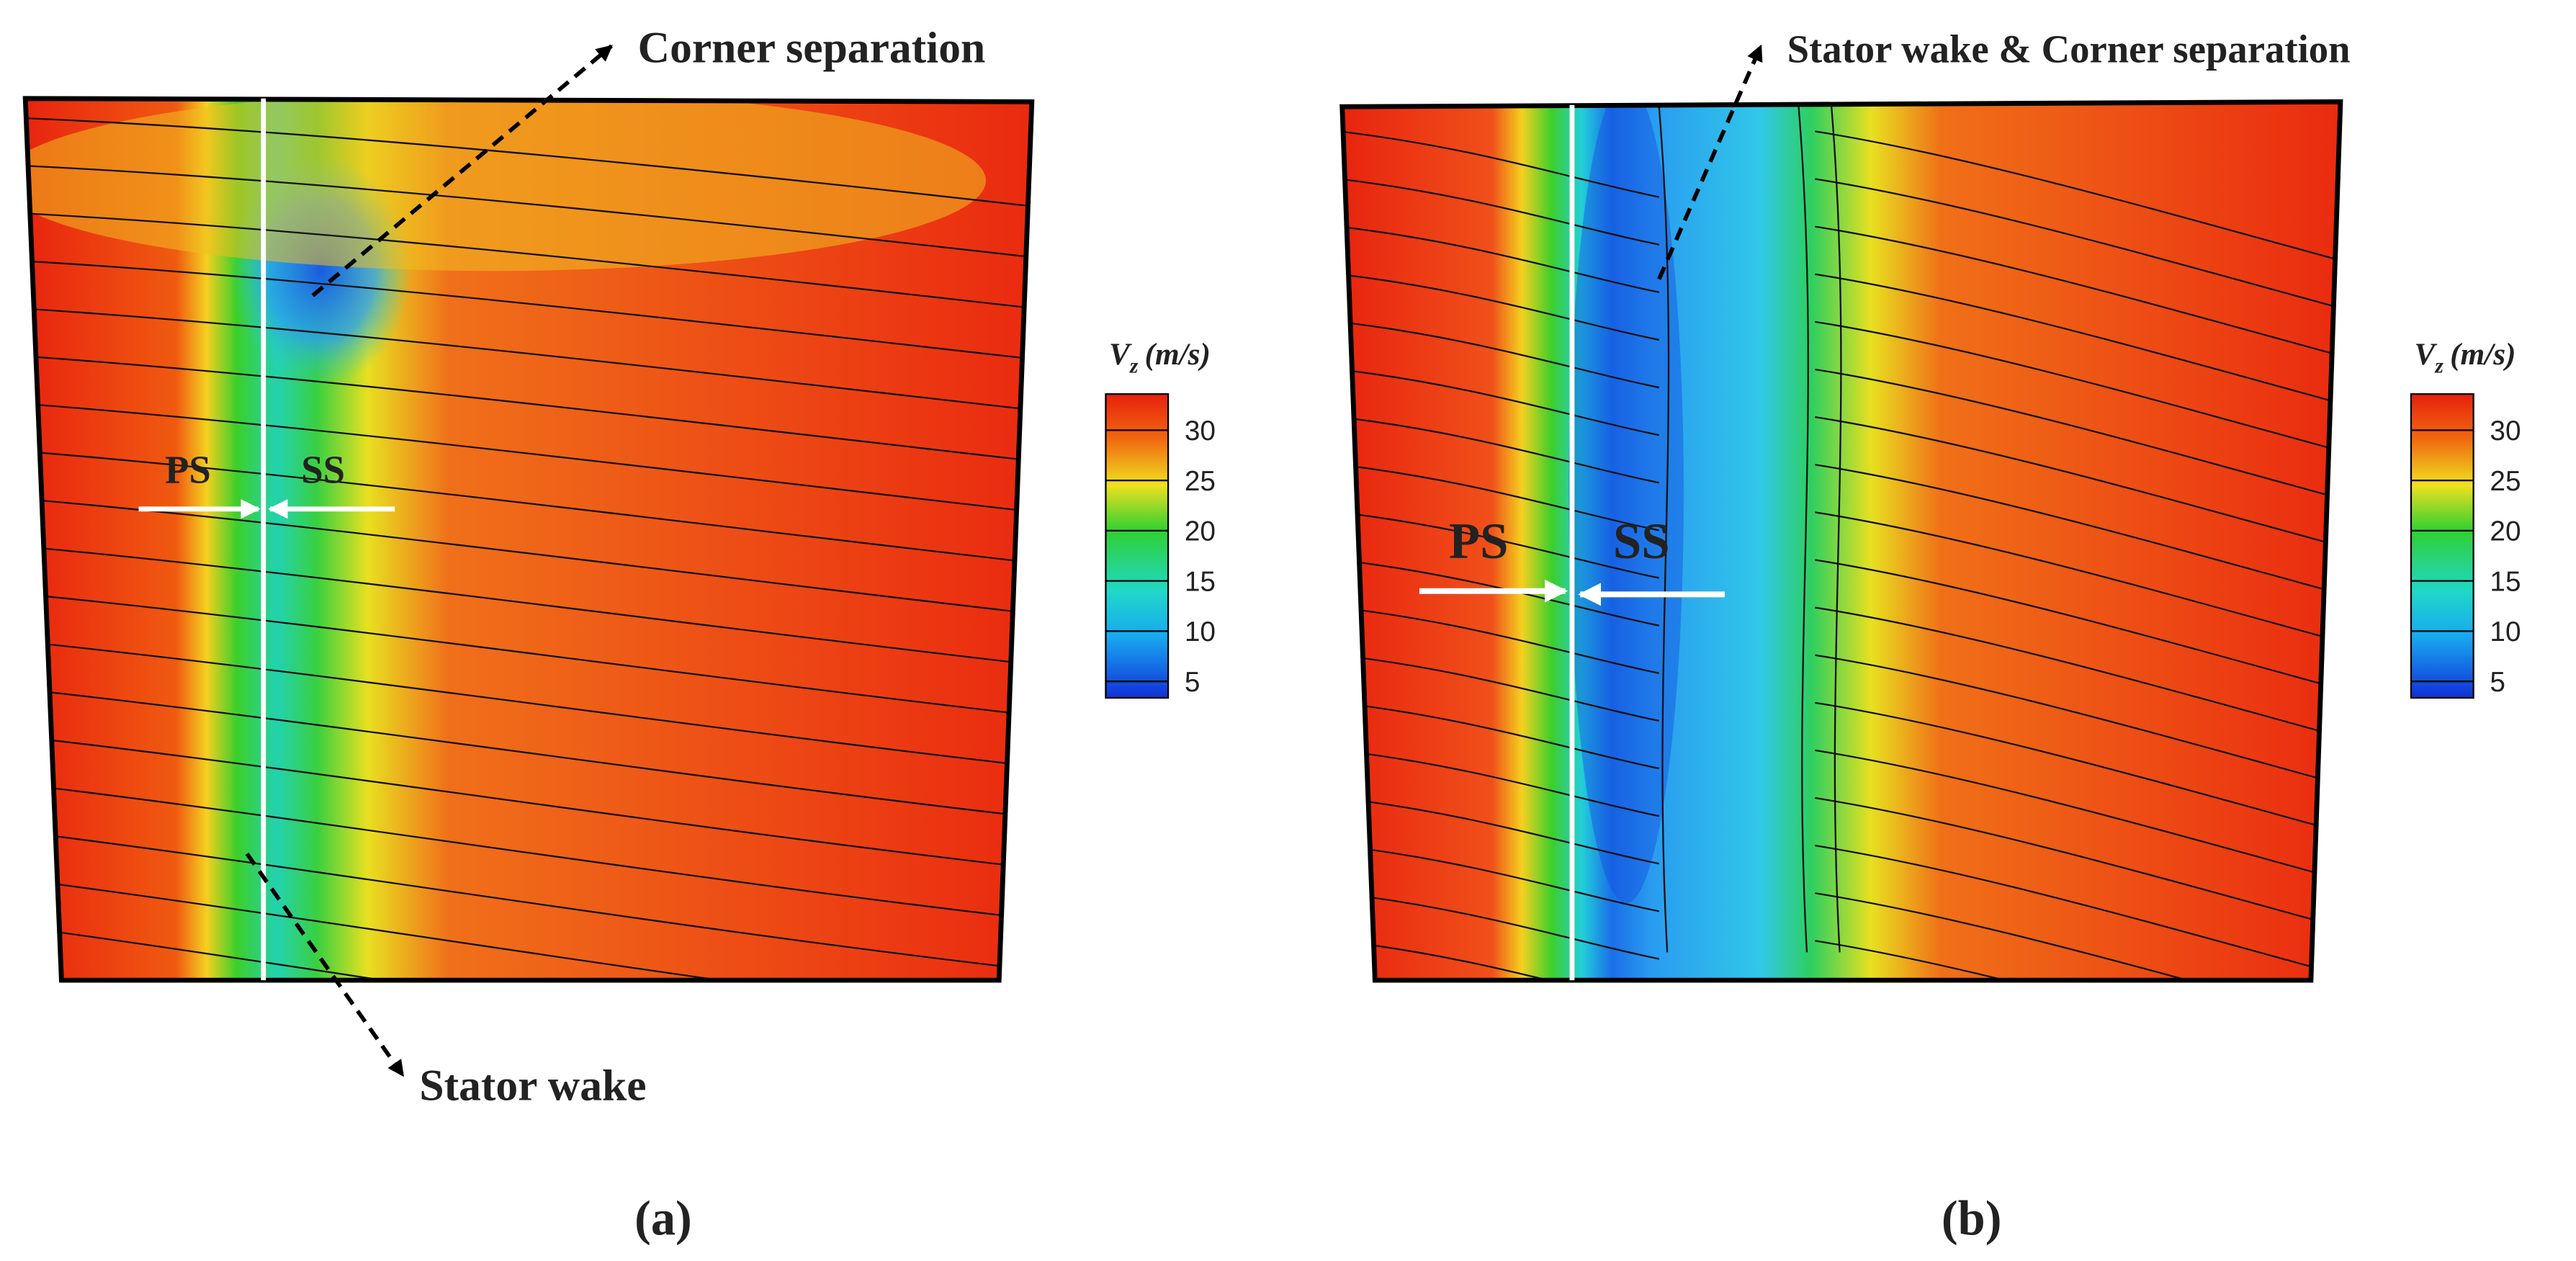  I want to click on annotation: Stator wake, so click(532, 1086).